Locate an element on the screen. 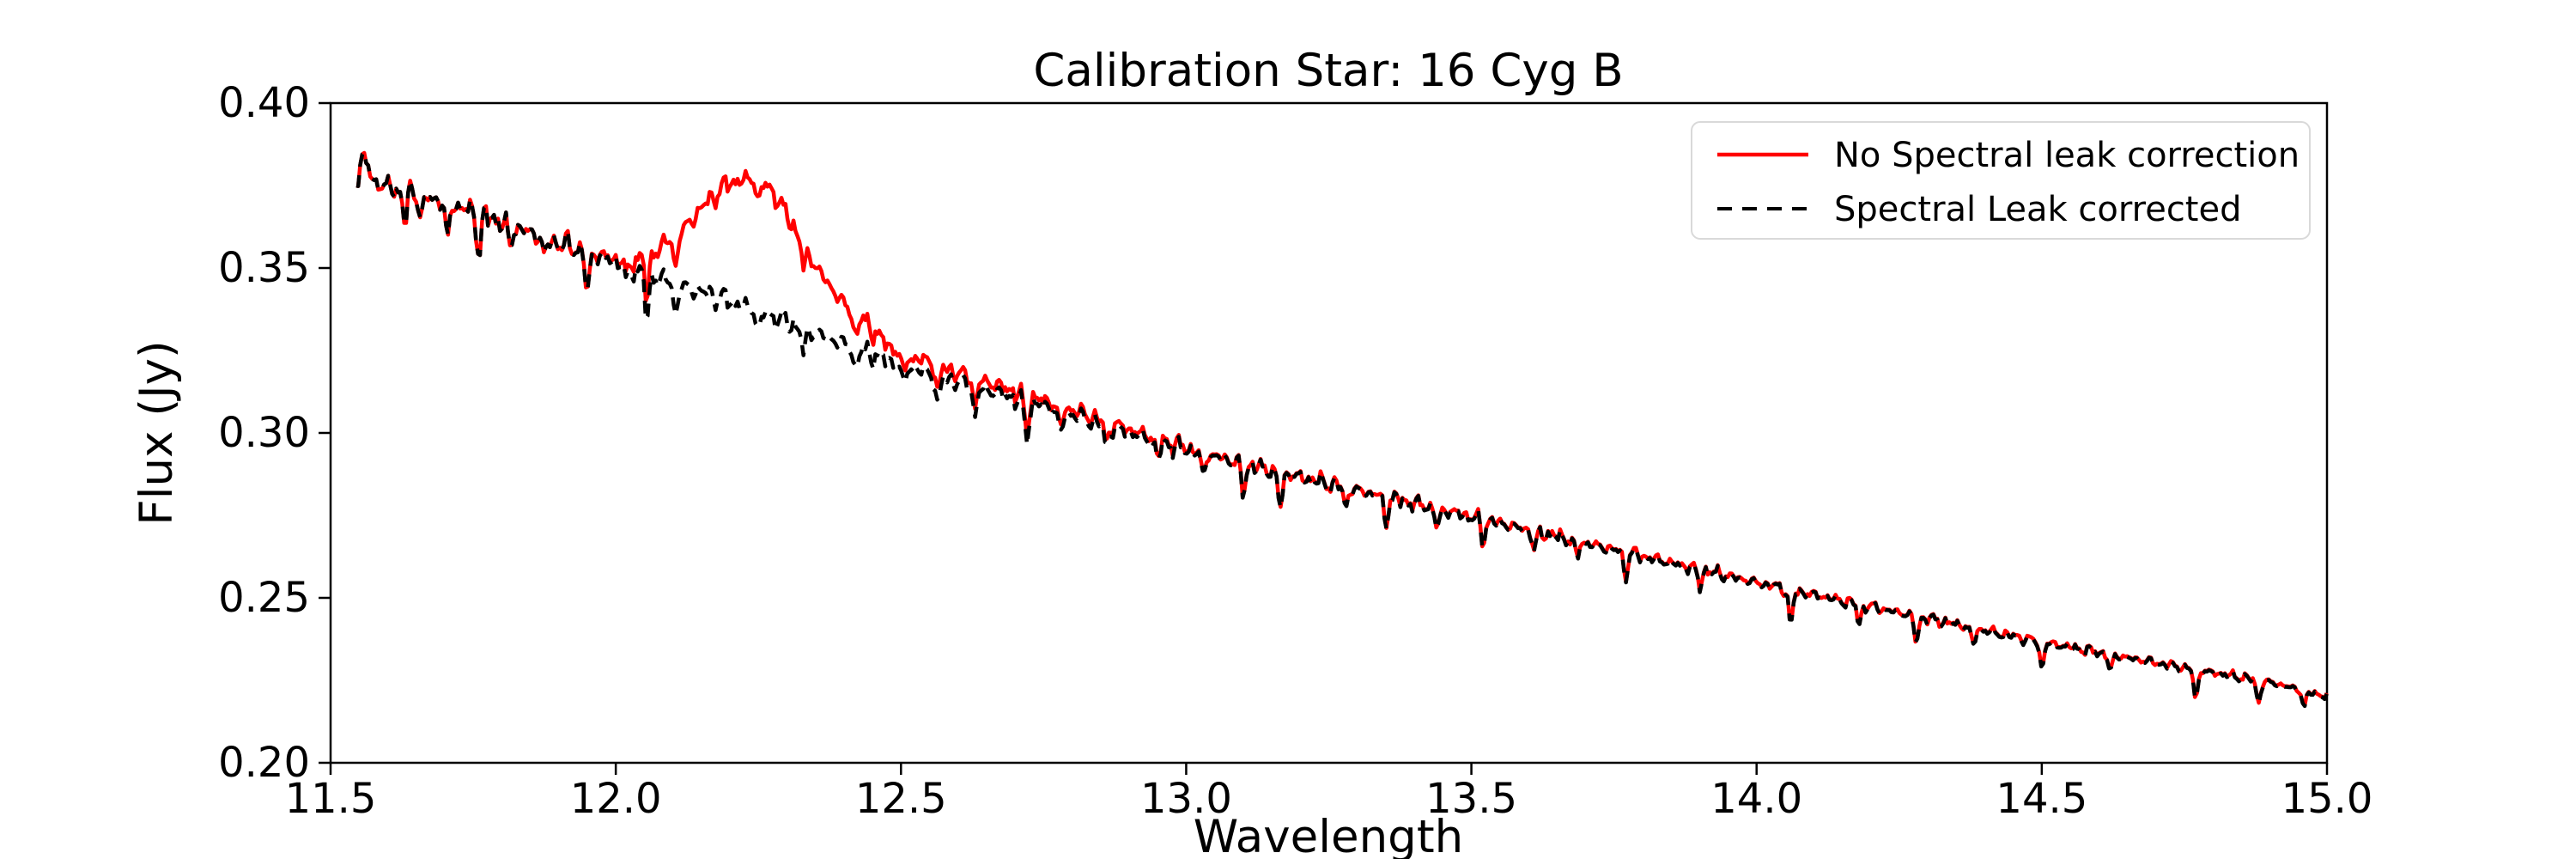  y-tick-label: 0.25 is located at coordinates (264, 598).